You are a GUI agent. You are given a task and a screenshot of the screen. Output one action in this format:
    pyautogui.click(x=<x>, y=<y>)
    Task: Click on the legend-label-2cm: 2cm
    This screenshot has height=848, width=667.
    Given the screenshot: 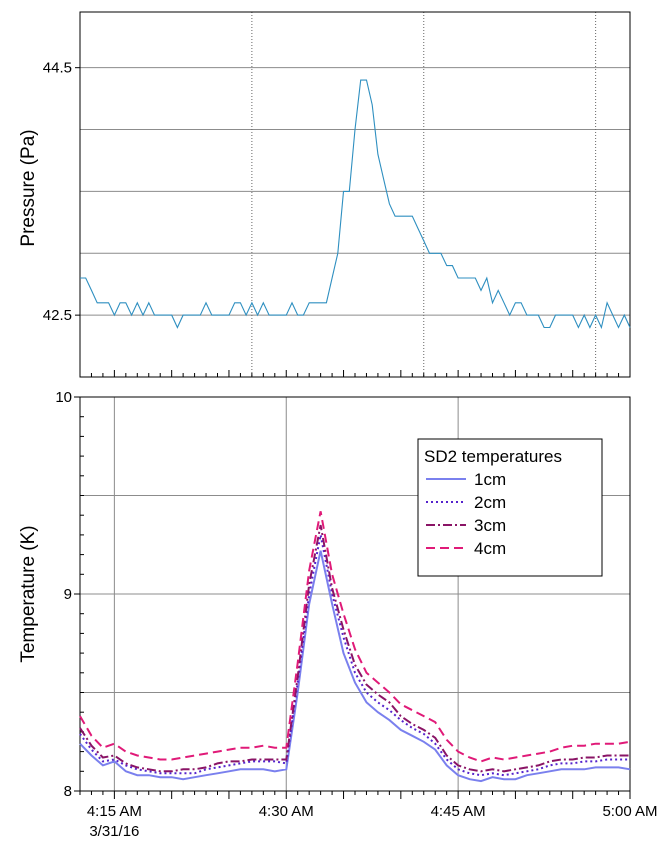 What is the action you would take?
    pyautogui.click(x=490, y=502)
    